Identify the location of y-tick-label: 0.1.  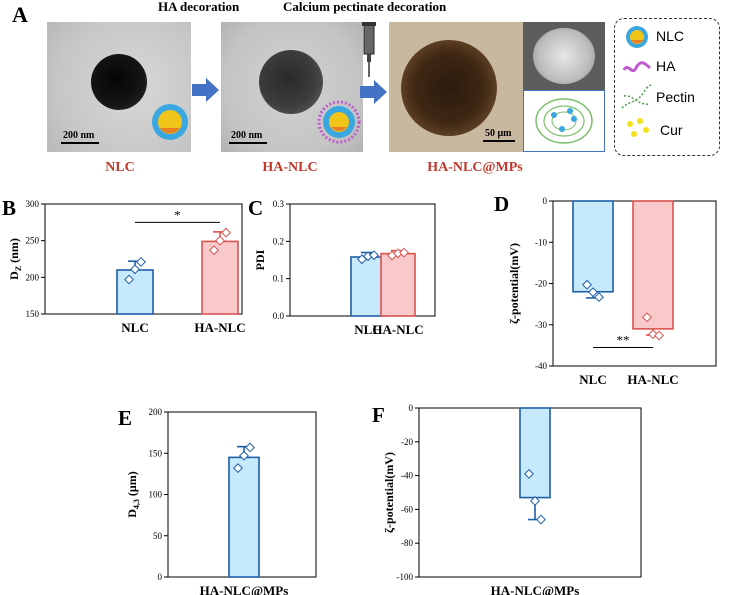
(278, 279).